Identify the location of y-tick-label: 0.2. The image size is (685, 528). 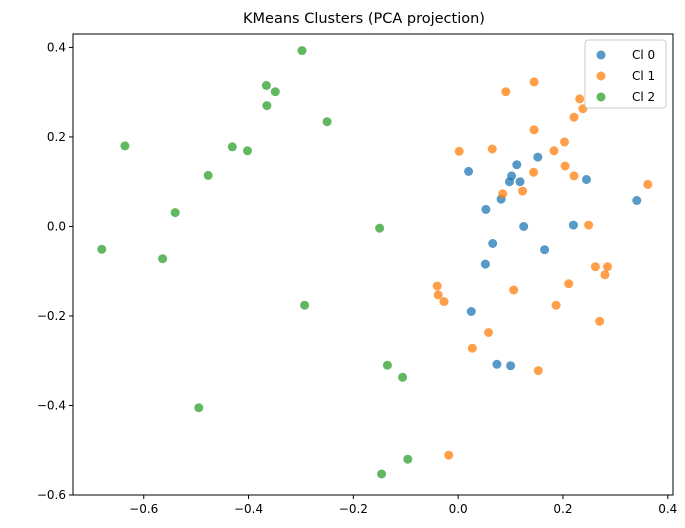
(56, 137).